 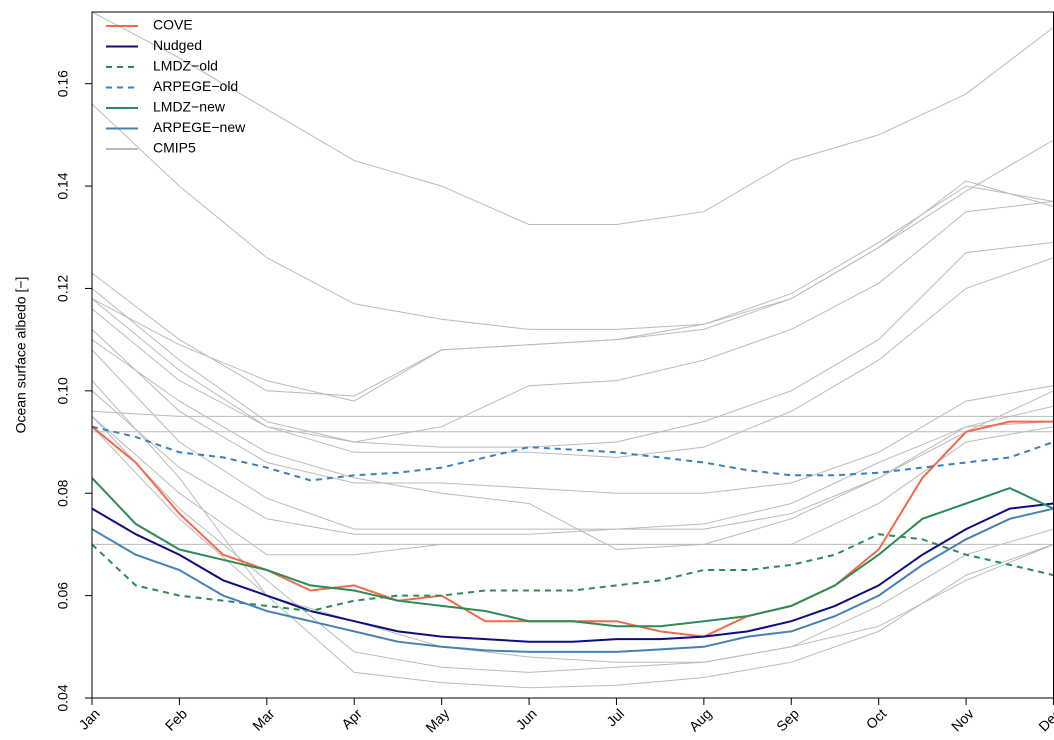 What do you see at coordinates (526, 718) in the screenshot?
I see `x-tick-label: Jun` at bounding box center [526, 718].